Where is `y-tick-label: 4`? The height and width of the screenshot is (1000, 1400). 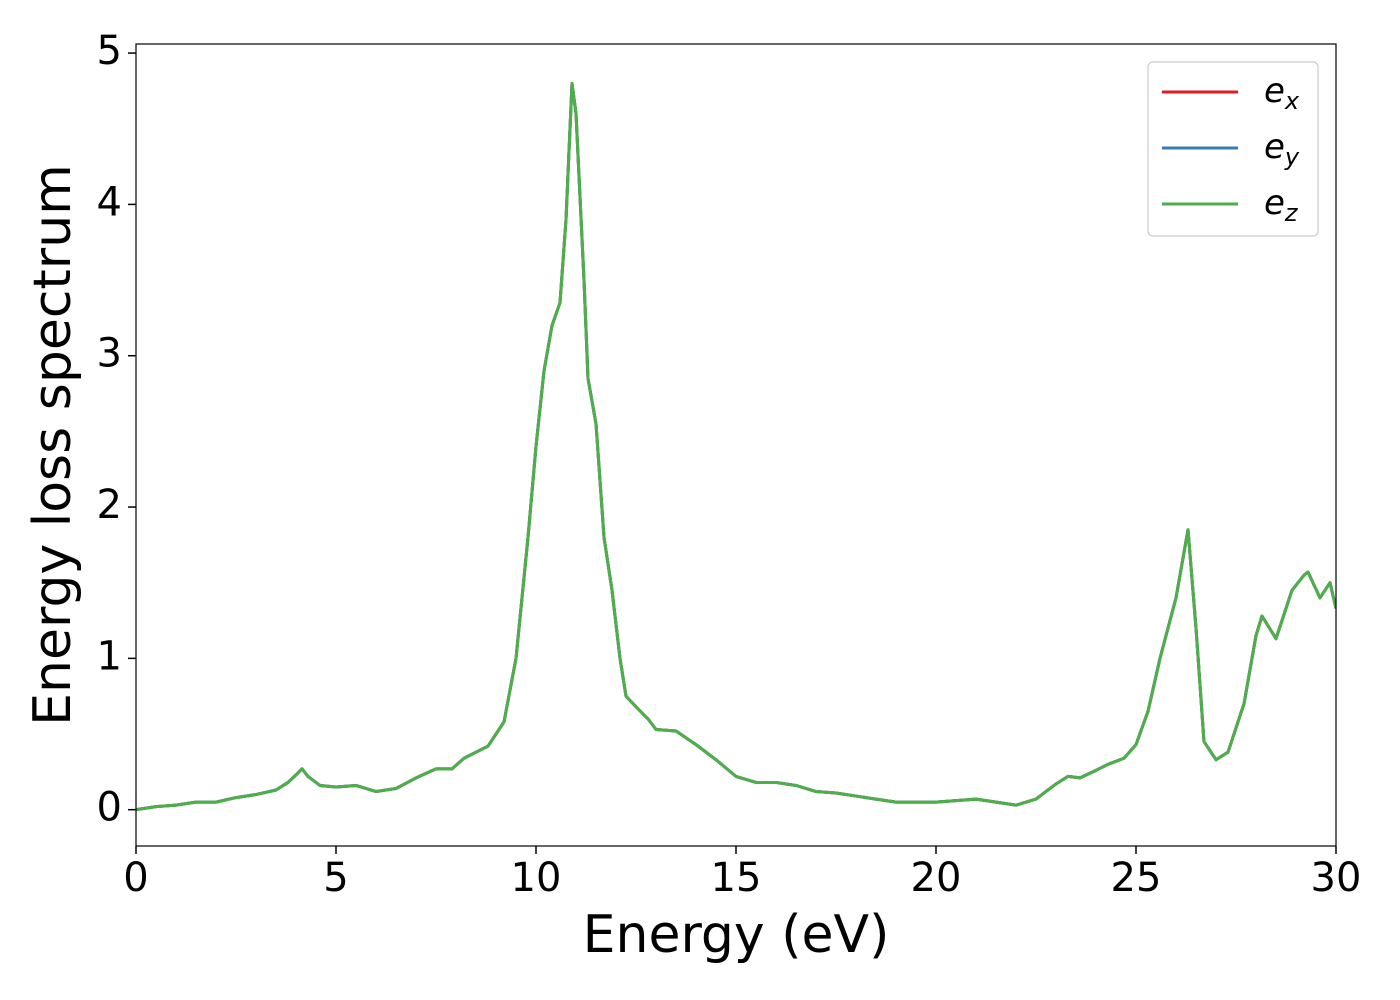 y-tick-label: 4 is located at coordinates (109, 202).